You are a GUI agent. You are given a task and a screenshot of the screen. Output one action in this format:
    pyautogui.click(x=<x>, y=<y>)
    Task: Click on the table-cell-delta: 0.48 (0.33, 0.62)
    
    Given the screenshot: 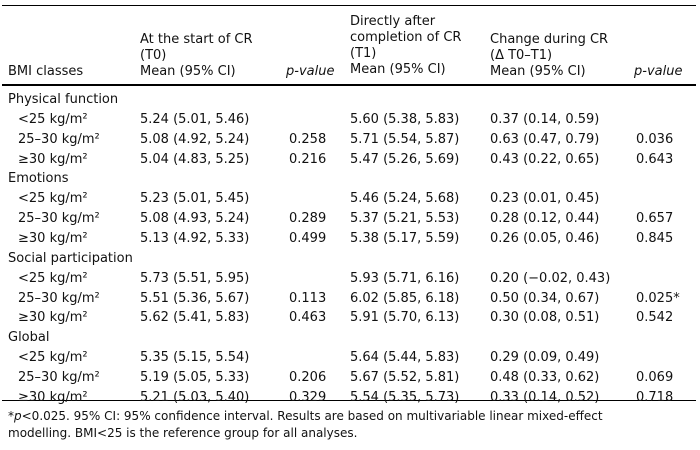 What is the action you would take?
    pyautogui.click(x=545, y=377)
    